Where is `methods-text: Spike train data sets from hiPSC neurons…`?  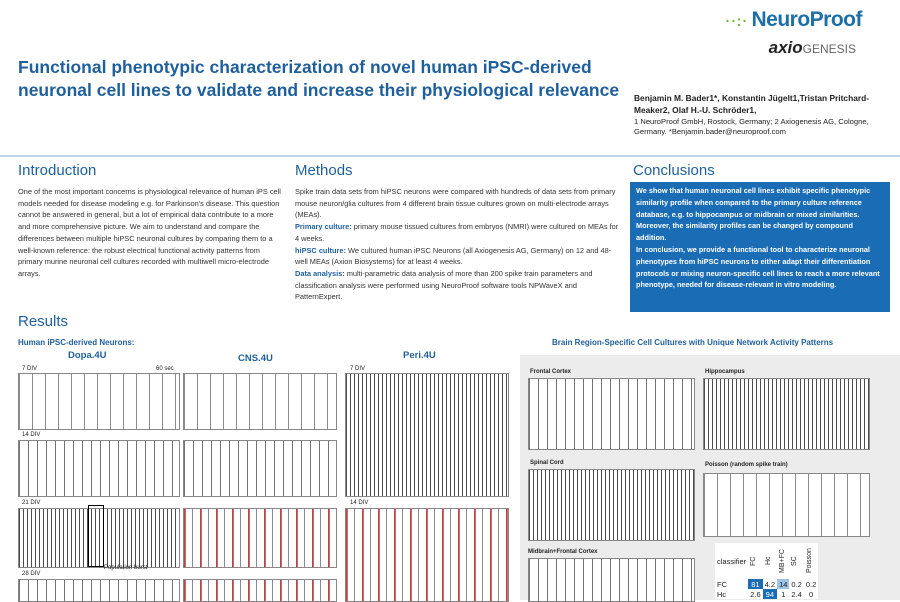 methods-text: Spike train data sets from hiPSC neurons… is located at coordinates (459, 244).